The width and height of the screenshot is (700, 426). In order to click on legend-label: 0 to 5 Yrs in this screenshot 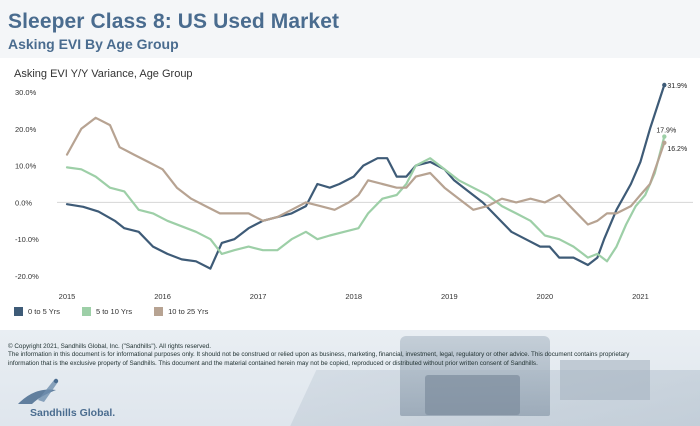, I will do `click(44, 311)`.